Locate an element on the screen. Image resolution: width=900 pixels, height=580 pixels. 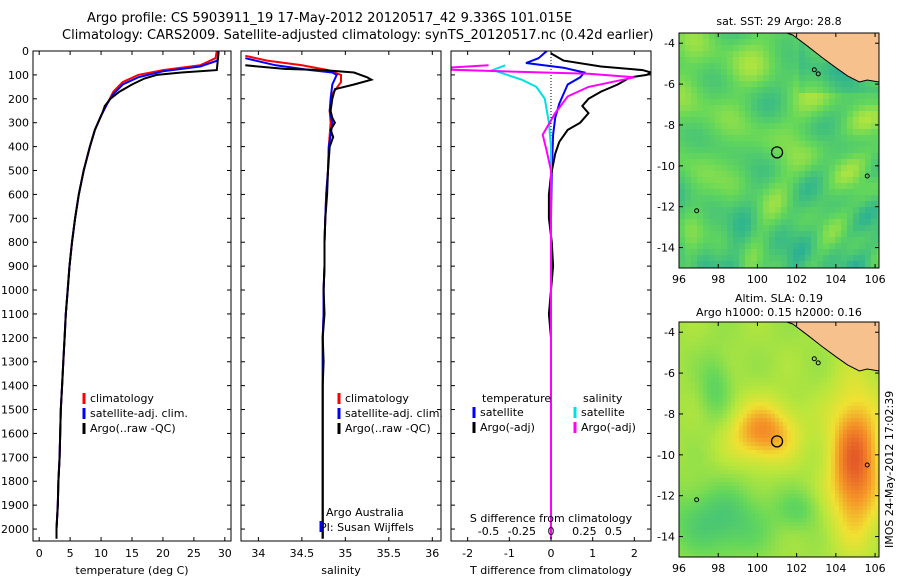
map-frame is located at coordinates (779, 150).